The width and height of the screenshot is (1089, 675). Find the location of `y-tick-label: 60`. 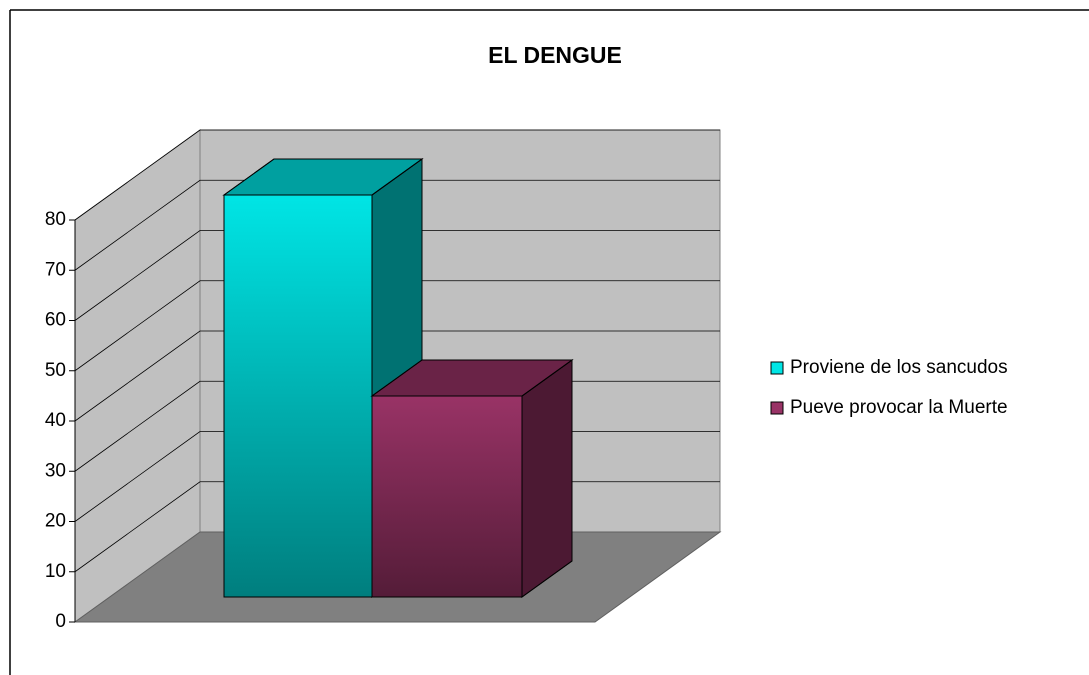

y-tick-label: 60 is located at coordinates (55, 320).